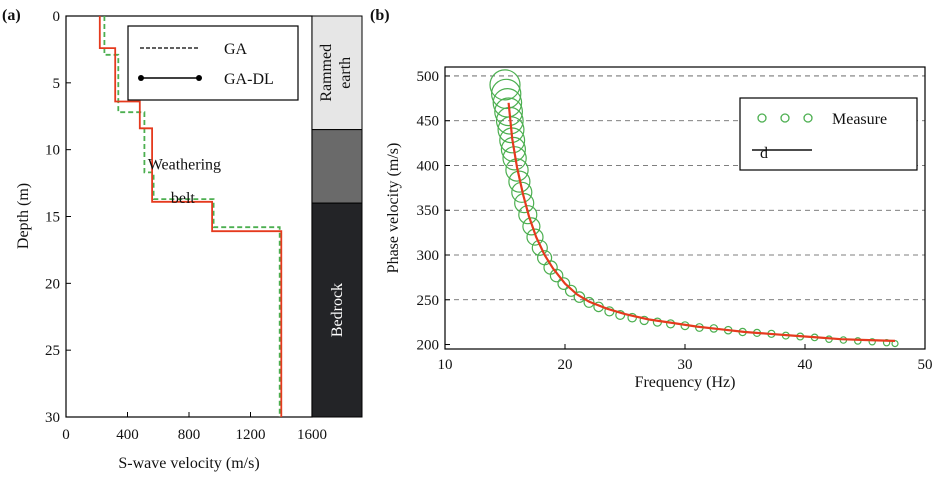 Image resolution: width=941 pixels, height=478 pixels. What do you see at coordinates (189, 435) in the screenshot?
I see `panel-a-x-tick-label: 800` at bounding box center [189, 435].